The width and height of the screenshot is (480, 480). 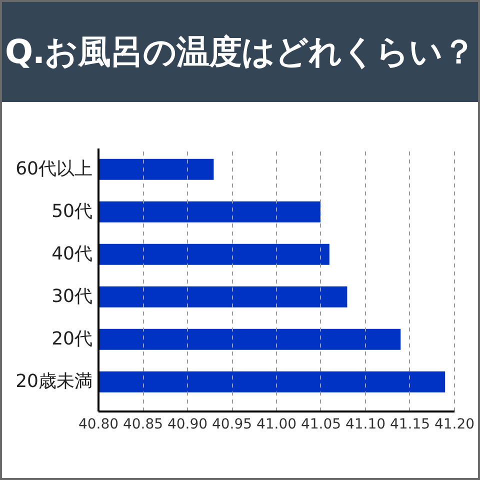 What do you see at coordinates (143, 424) in the screenshot?
I see `x-tick-label: 40.85` at bounding box center [143, 424].